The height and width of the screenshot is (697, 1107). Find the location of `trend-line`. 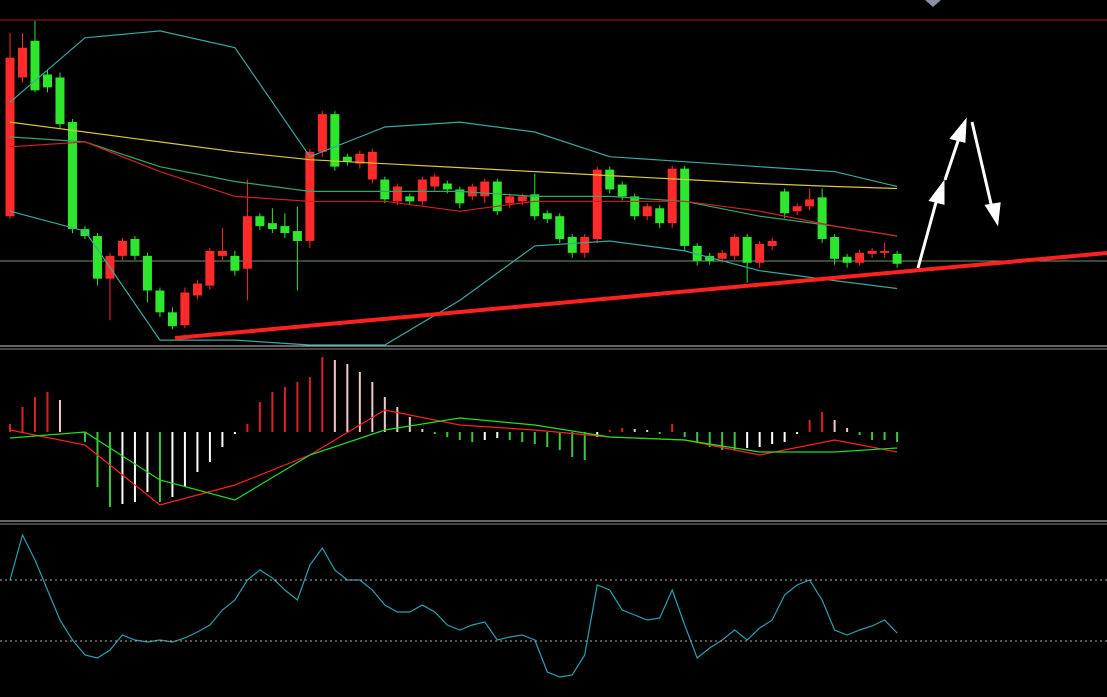

trend-line is located at coordinates (640, 295).